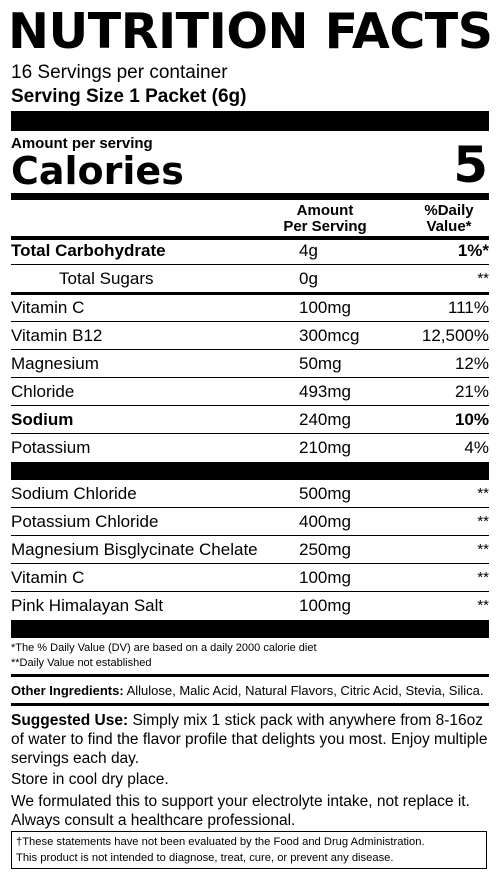 The width and height of the screenshot is (500, 882). What do you see at coordinates (74, 493) in the screenshot?
I see `ingredient-name: Sodium Chloride` at bounding box center [74, 493].